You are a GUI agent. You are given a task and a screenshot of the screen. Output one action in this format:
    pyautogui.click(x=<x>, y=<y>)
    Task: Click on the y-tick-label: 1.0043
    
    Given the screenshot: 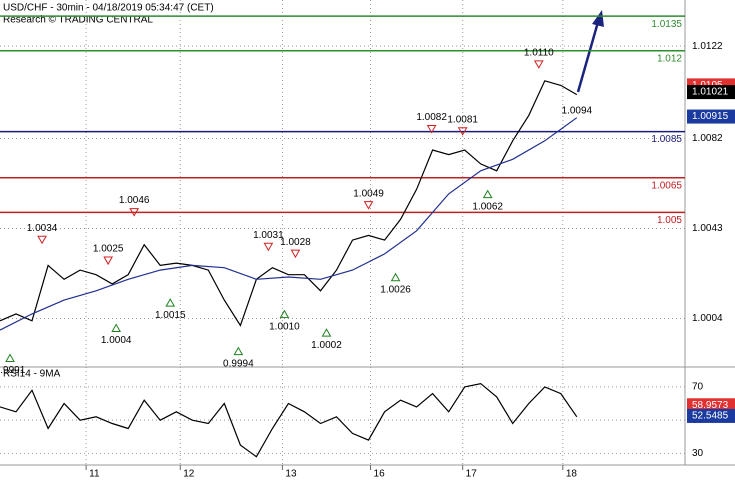 What is the action you would take?
    pyautogui.click(x=707, y=228)
    